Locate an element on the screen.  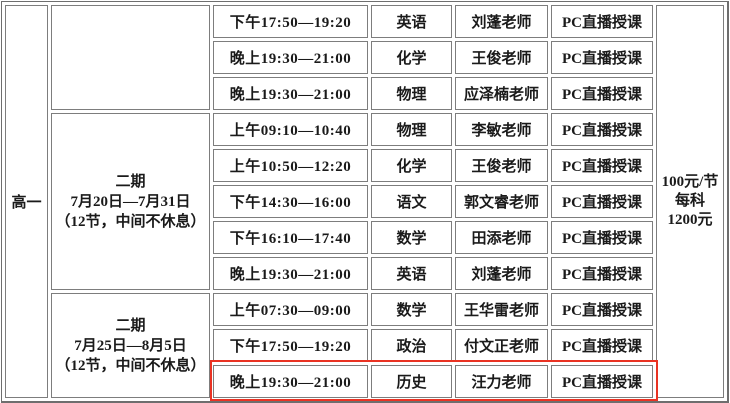
table-row: 下午16:10—17:40 数学 田添老师 PC直播授课 is located at coordinates (364, 237).